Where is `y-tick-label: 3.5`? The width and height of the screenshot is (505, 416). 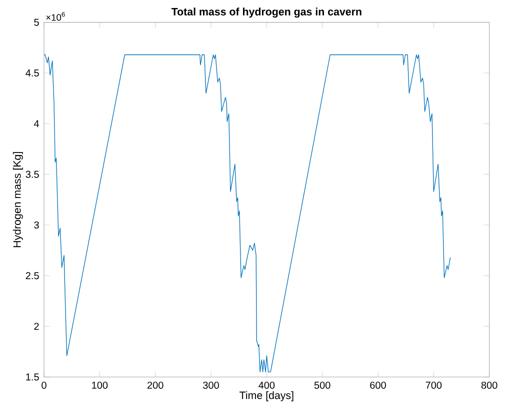
y-tick-label: 3.5 is located at coordinates (32, 174).